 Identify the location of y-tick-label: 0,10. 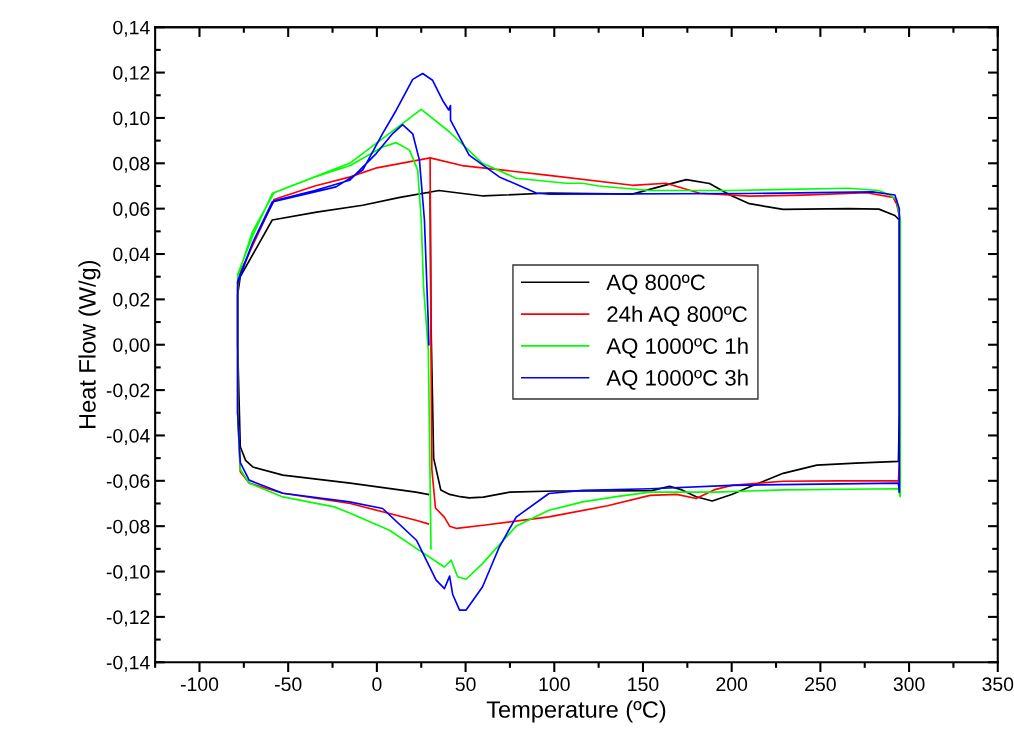
(131, 119).